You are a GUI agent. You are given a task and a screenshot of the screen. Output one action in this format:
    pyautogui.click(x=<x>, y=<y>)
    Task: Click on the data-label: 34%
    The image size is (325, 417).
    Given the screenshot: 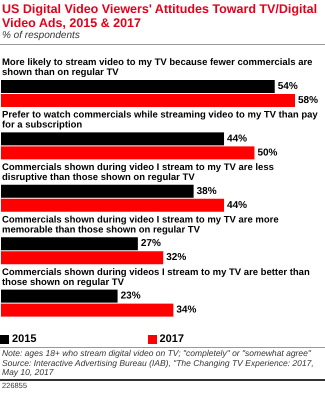 What is the action you would take?
    pyautogui.click(x=186, y=310)
    